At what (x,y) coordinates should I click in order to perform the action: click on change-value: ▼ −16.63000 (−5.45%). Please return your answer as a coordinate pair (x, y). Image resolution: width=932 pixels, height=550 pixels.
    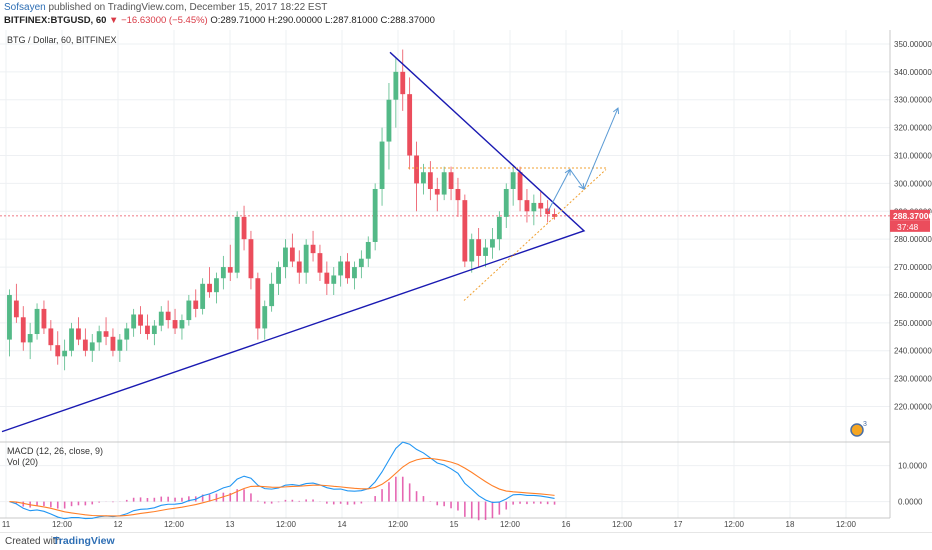
    Looking at the image, I should click on (158, 20).